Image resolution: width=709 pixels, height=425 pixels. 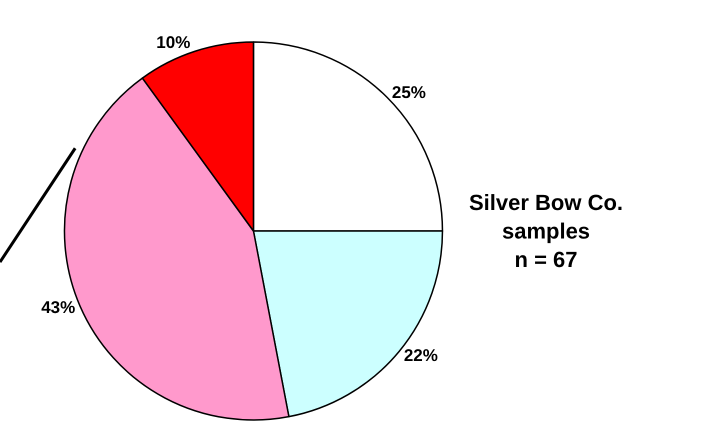 What do you see at coordinates (546, 231) in the screenshot?
I see `text: Silver Bow Co. samples n = 67` at bounding box center [546, 231].